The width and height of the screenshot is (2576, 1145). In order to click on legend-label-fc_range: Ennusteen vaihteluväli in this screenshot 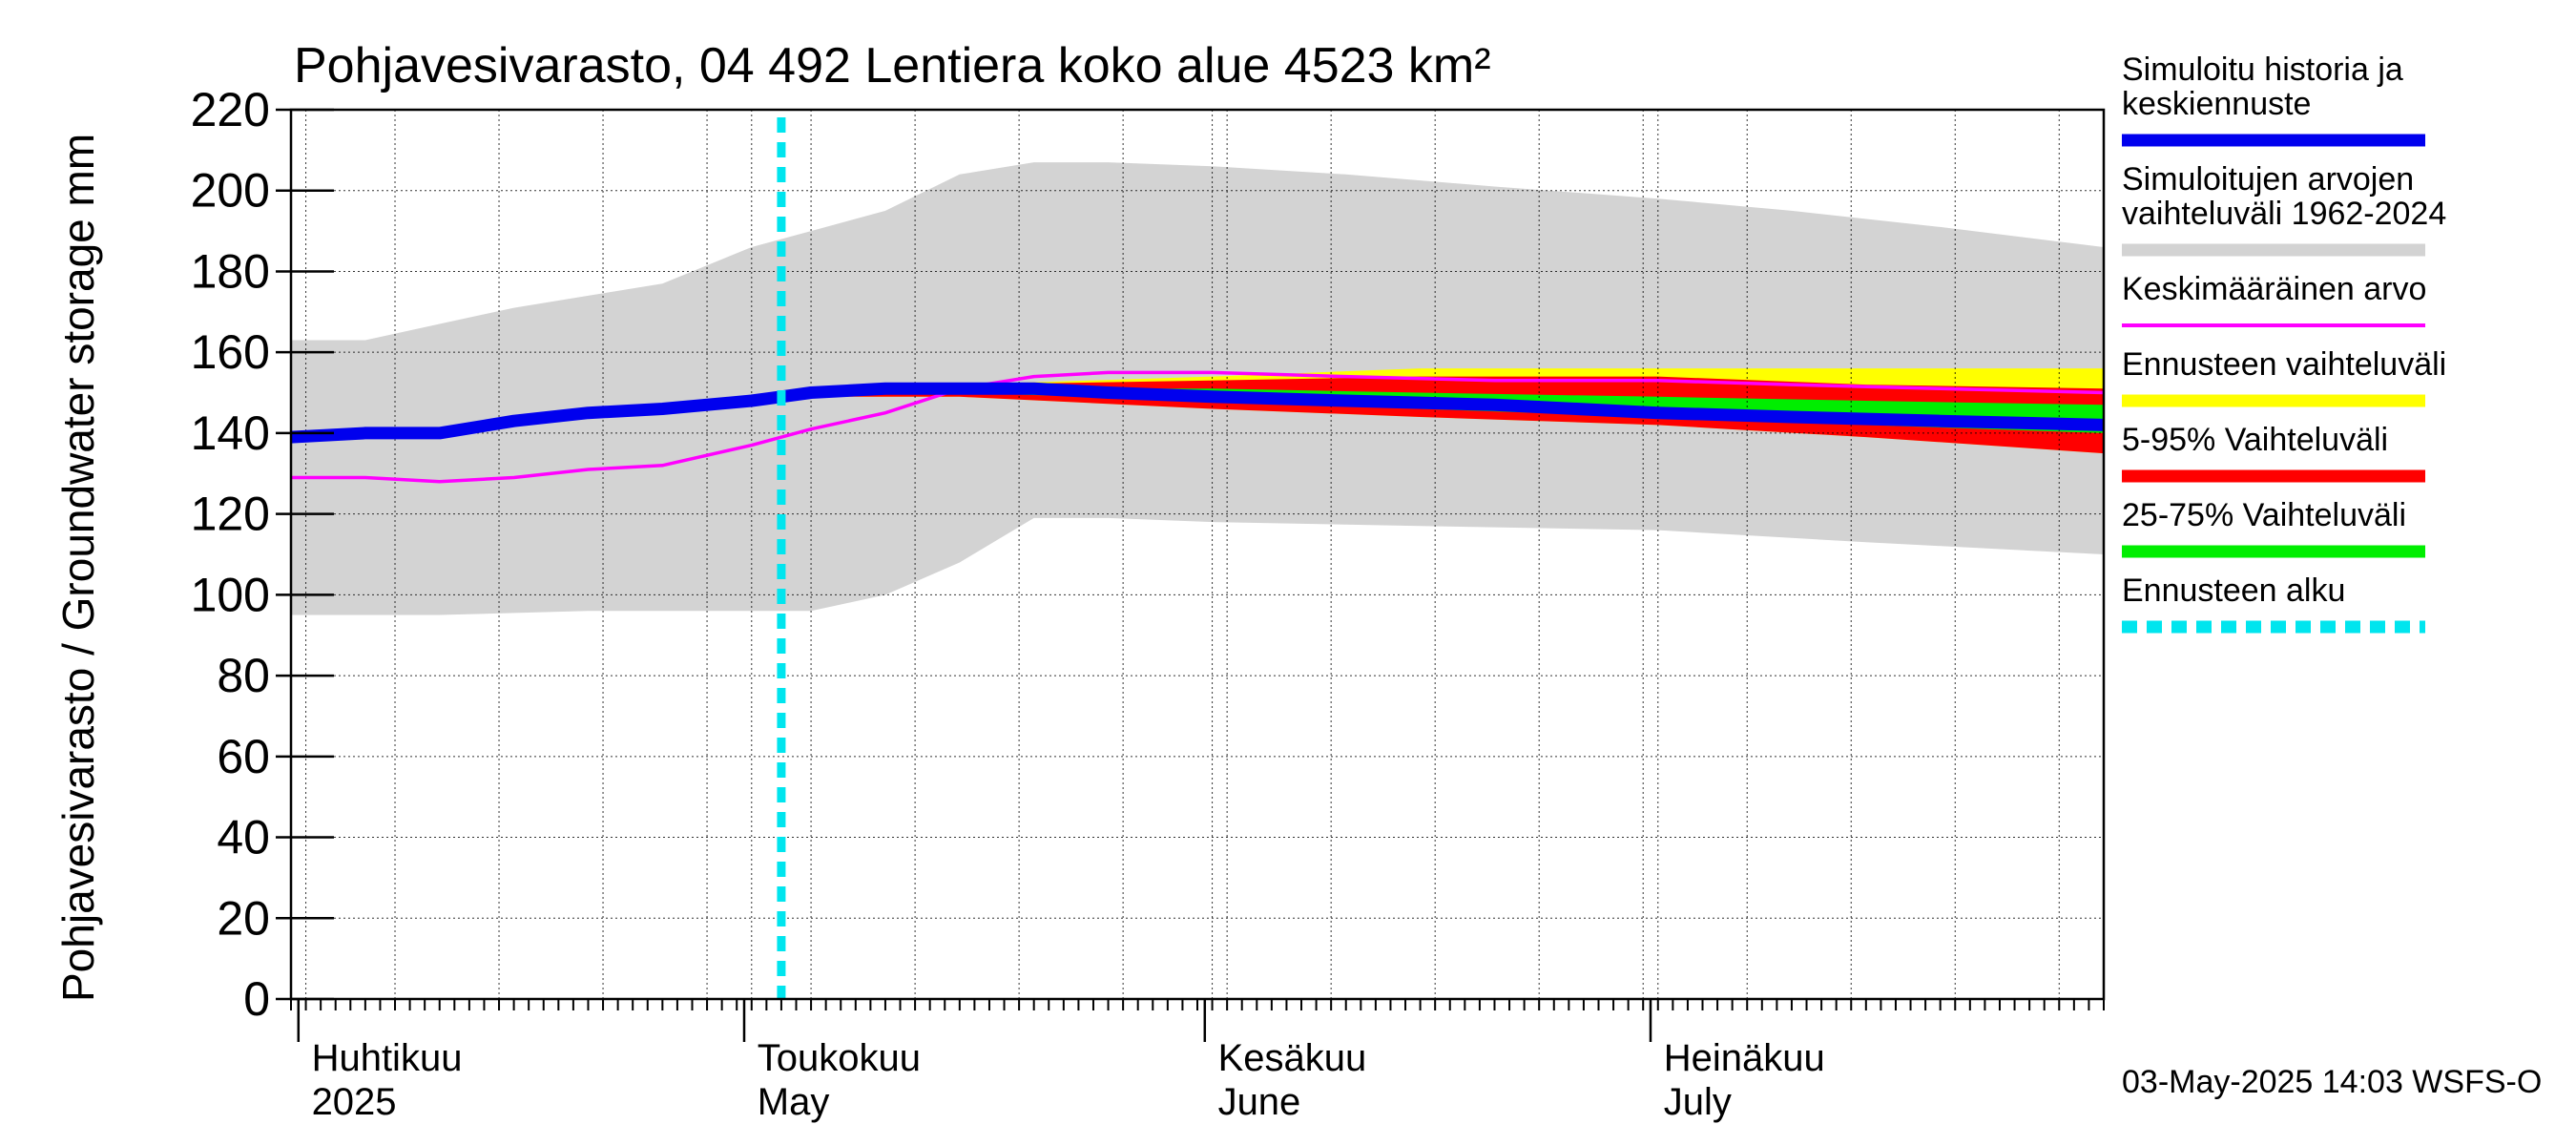, I will do `click(2284, 364)`.